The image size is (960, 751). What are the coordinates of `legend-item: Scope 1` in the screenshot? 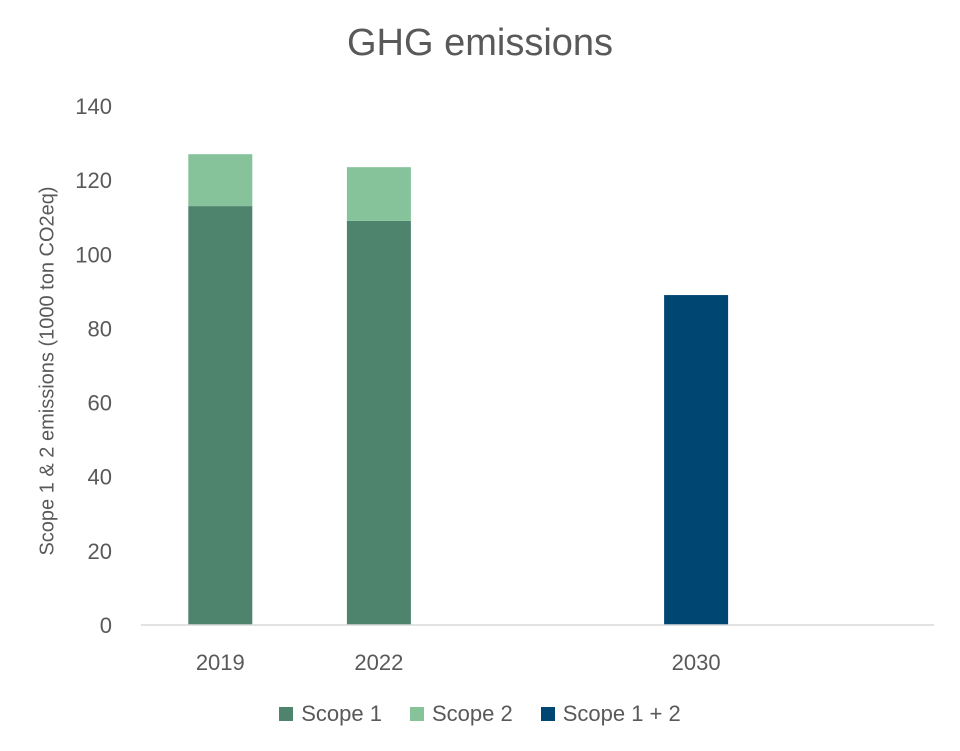 It's located at (330, 714).